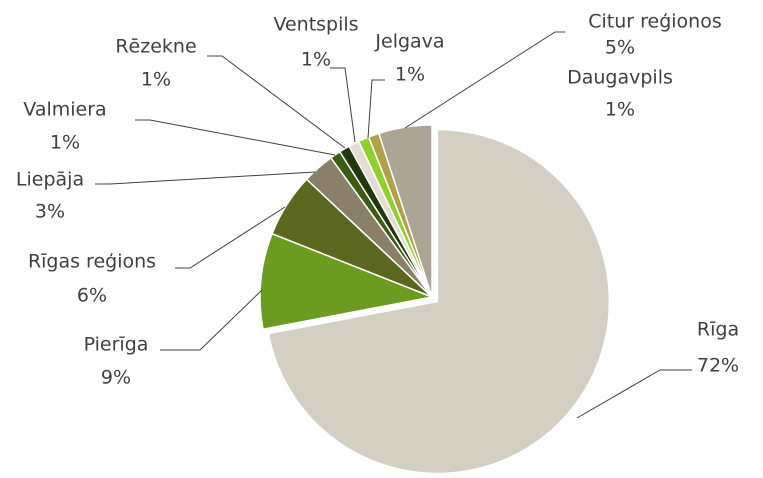 The height and width of the screenshot is (478, 763). I want to click on slice-label: Rīgas reģions, so click(92, 262).